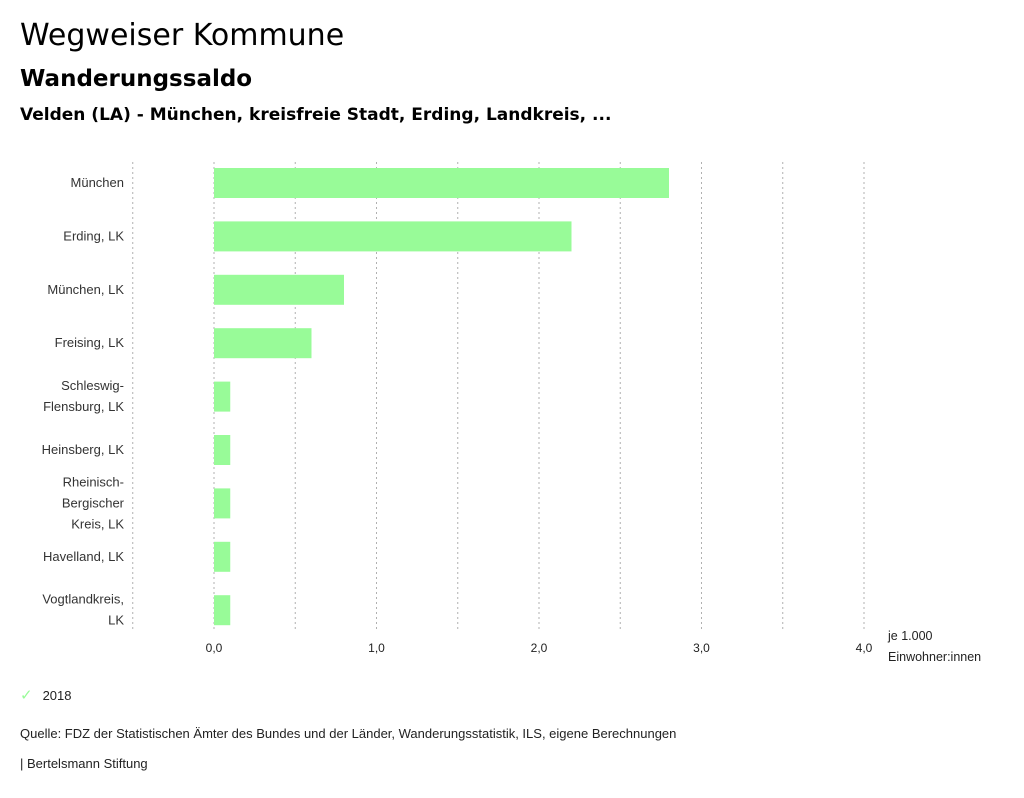 The width and height of the screenshot is (1024, 798). Describe the element at coordinates (214, 648) in the screenshot. I see `x-tick-label: 0,0` at that location.